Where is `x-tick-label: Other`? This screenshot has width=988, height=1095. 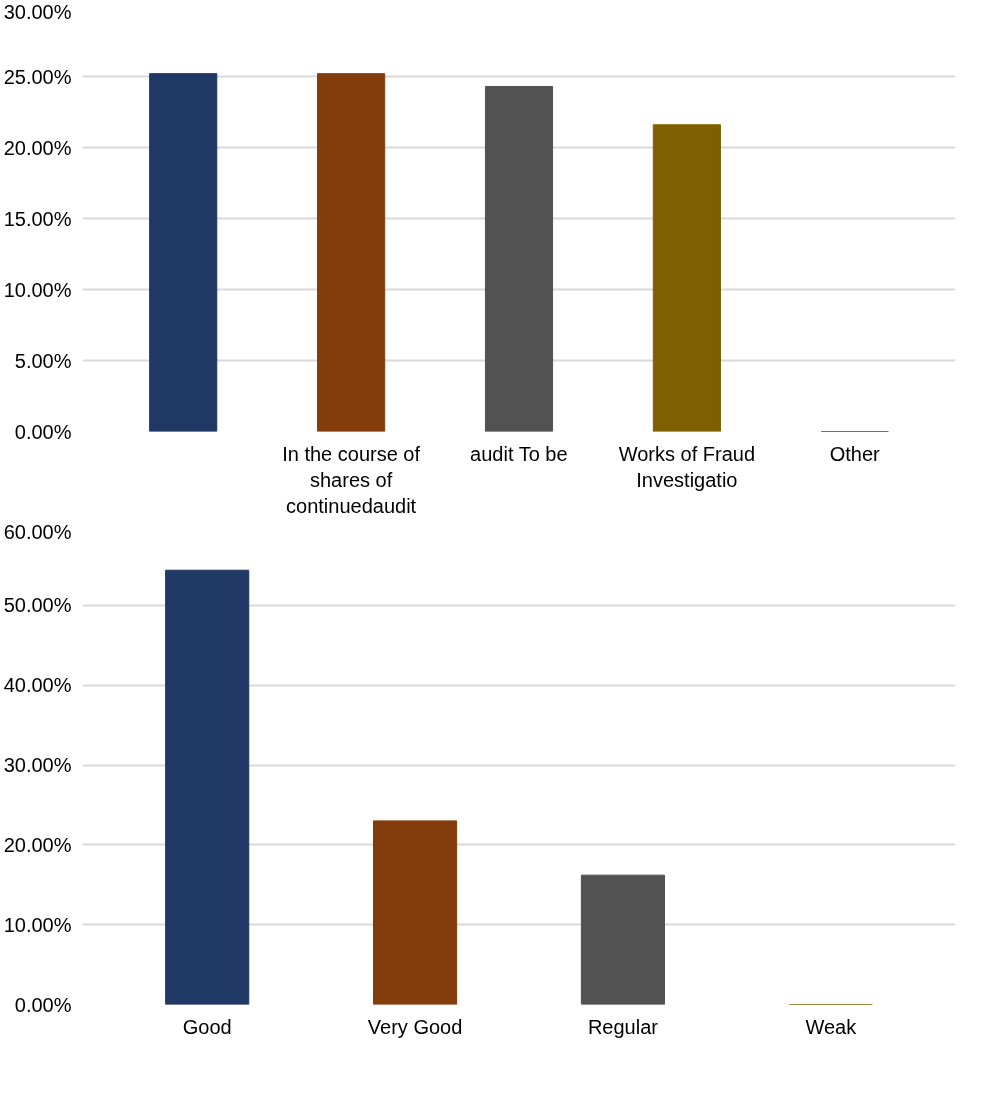 x-tick-label: Other is located at coordinates (855, 453).